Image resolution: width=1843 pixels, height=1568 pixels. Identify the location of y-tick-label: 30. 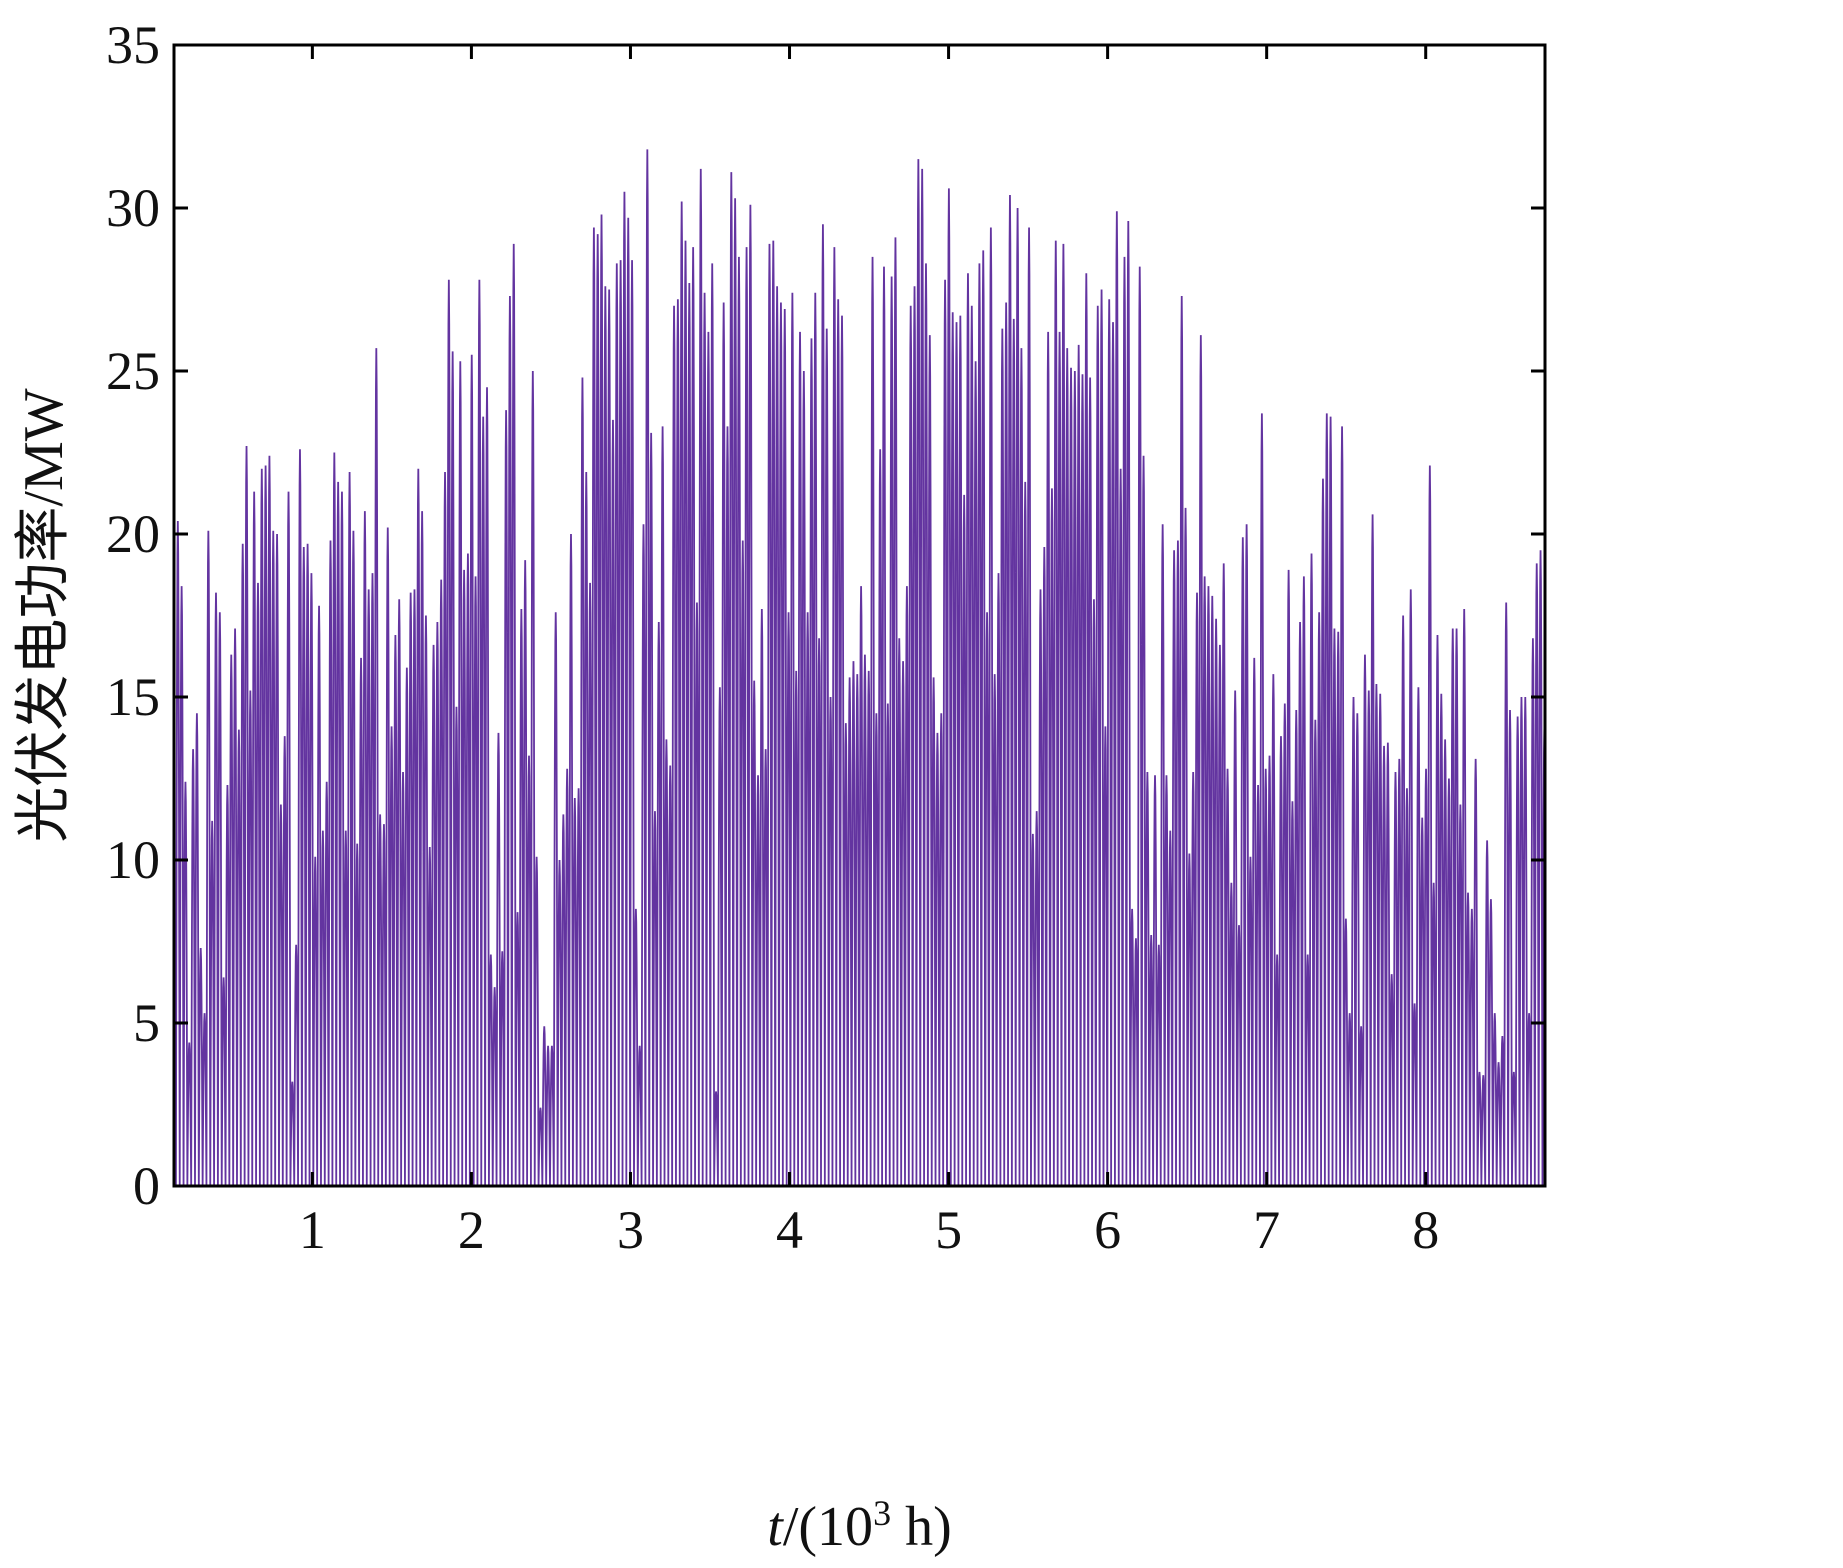
(133, 208).